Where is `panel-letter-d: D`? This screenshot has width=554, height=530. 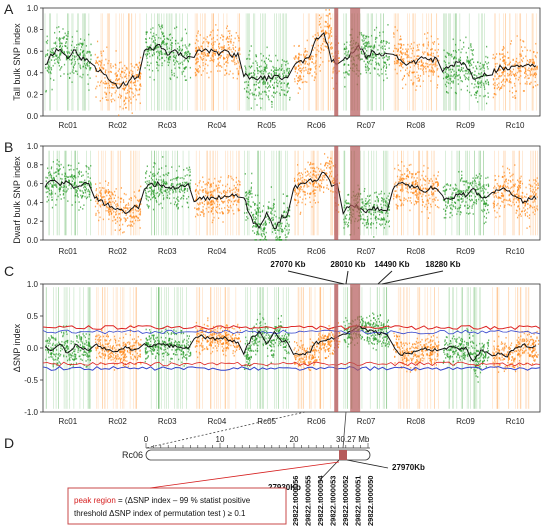 panel-letter-d: D is located at coordinates (9, 443).